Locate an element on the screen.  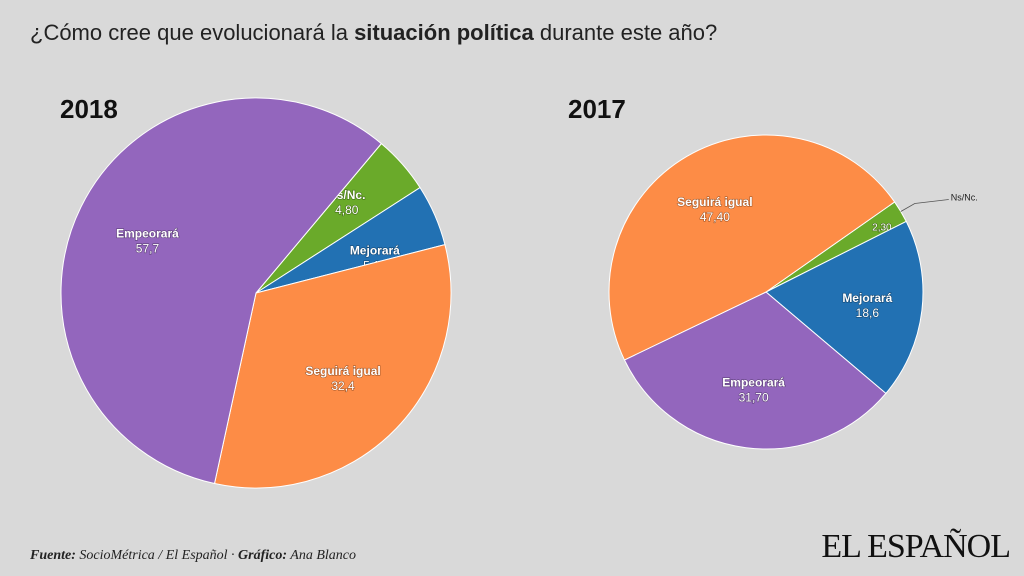
title-suffix: durante este año? is located at coordinates (625, 32).